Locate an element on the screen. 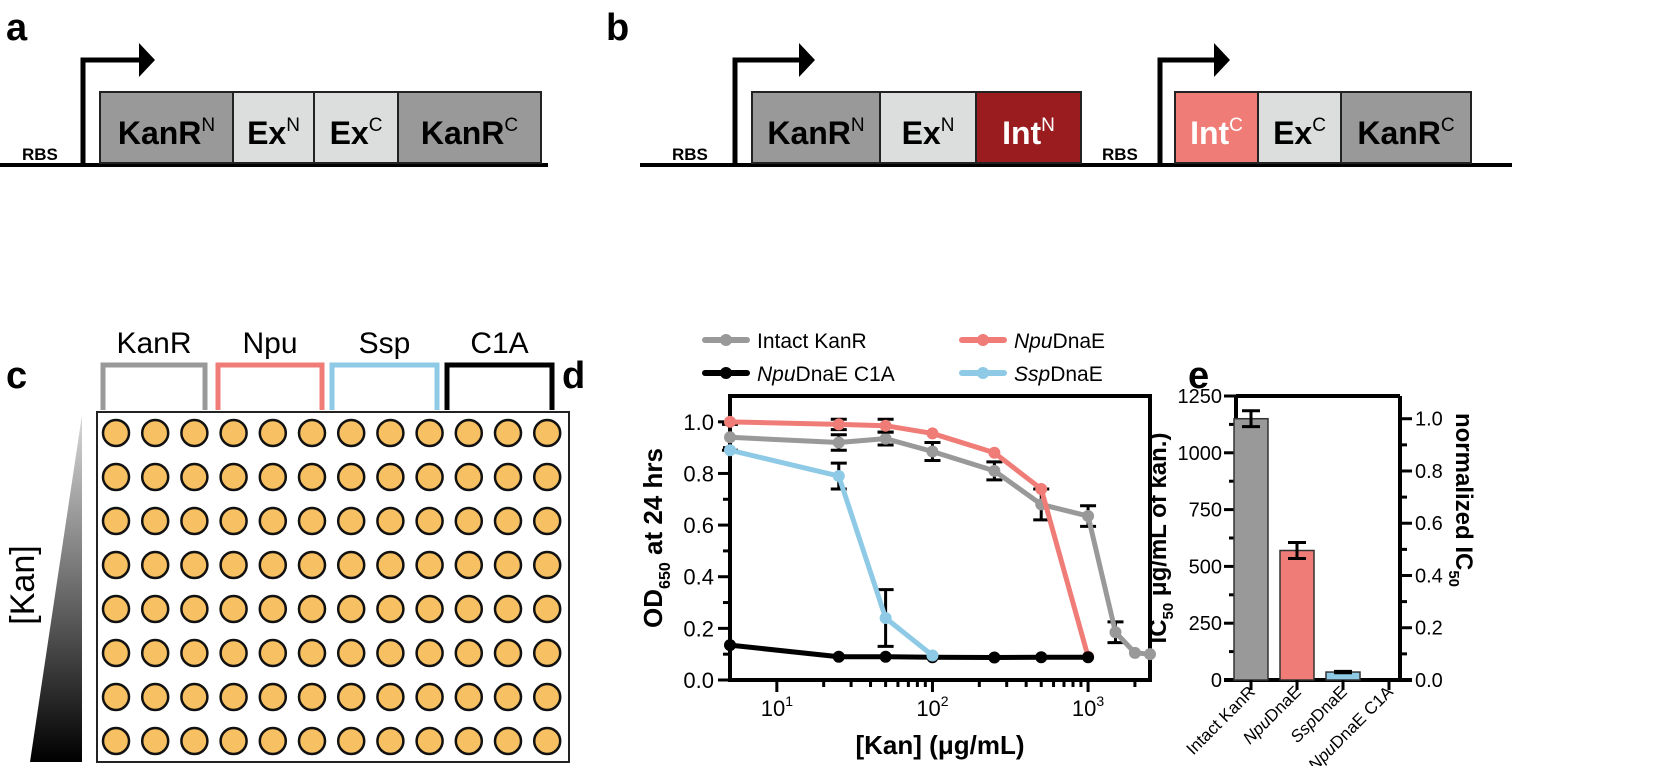 The height and width of the screenshot is (766, 1666). series is located at coordinates (909, 539).